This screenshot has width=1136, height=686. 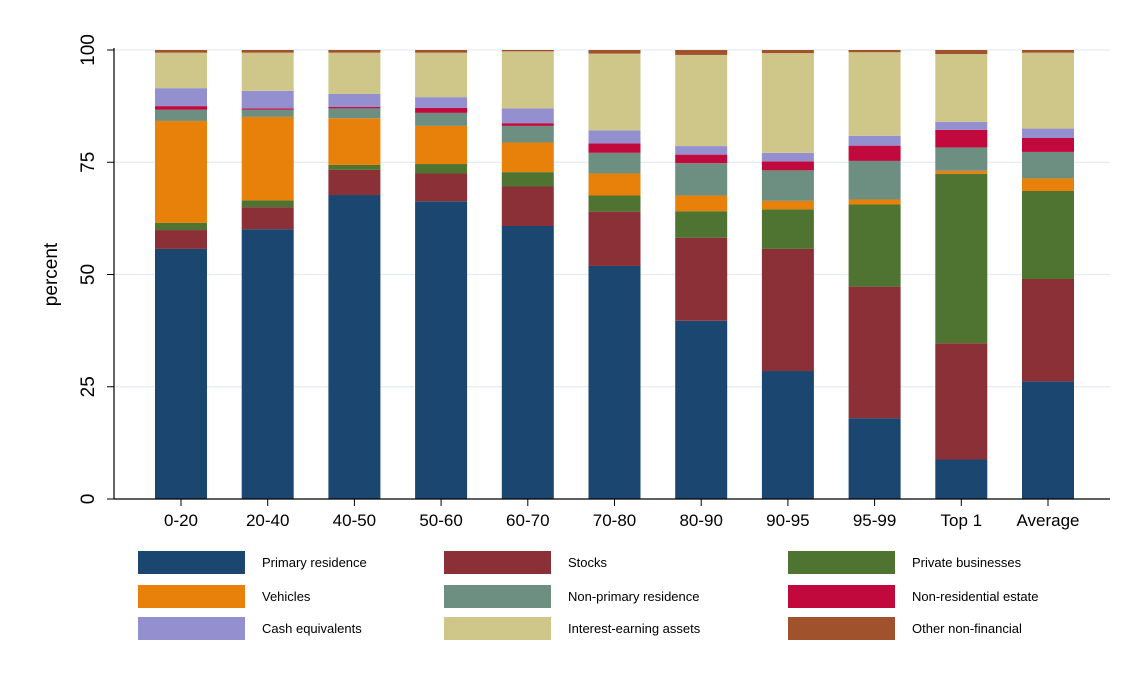 What do you see at coordinates (634, 628) in the screenshot?
I see `legend-label: Interest-earning assets` at bounding box center [634, 628].